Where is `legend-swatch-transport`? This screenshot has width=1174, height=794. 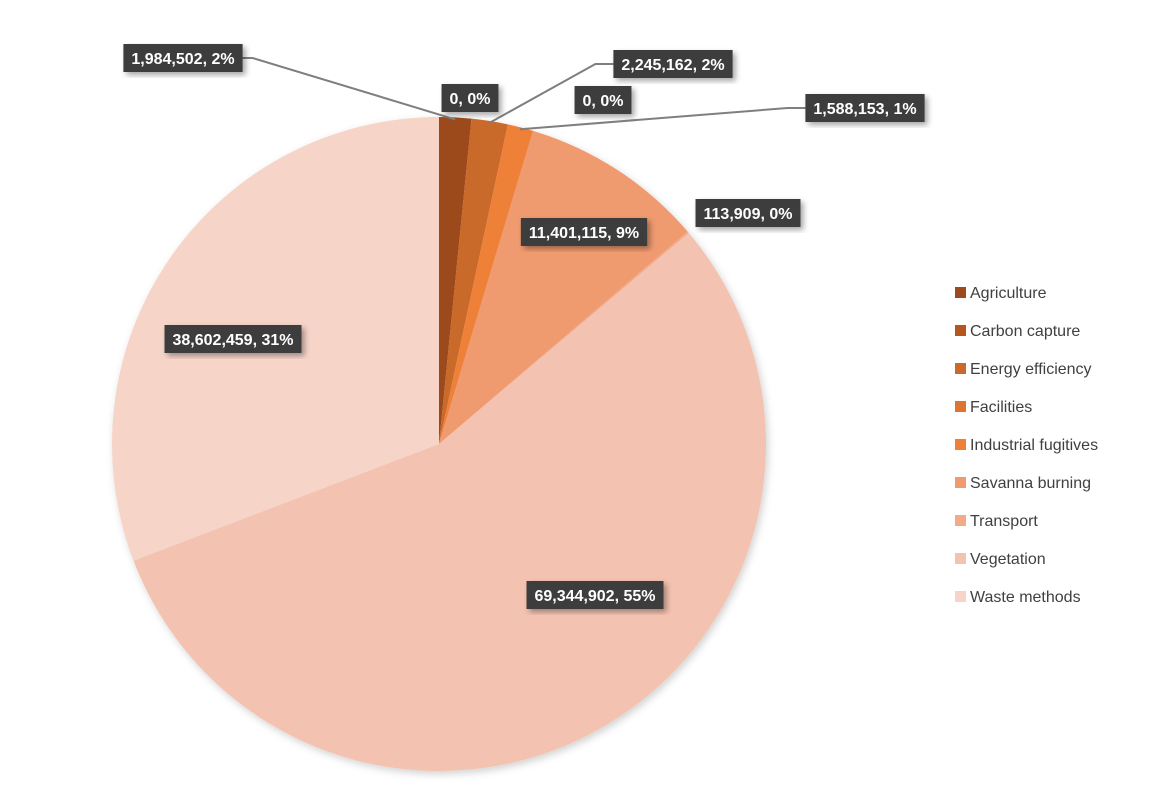 legend-swatch-transport is located at coordinates (960, 520).